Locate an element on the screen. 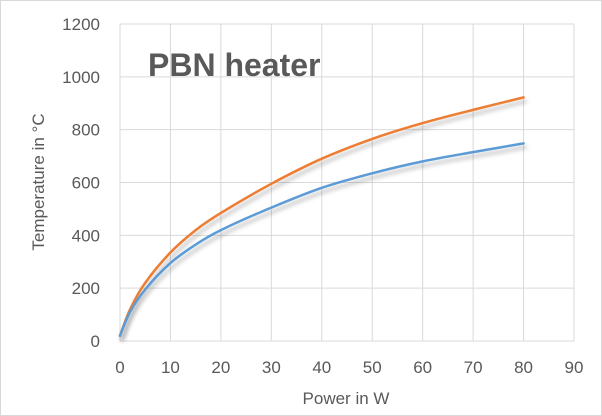  chart-title: PBN heater is located at coordinates (234, 65).